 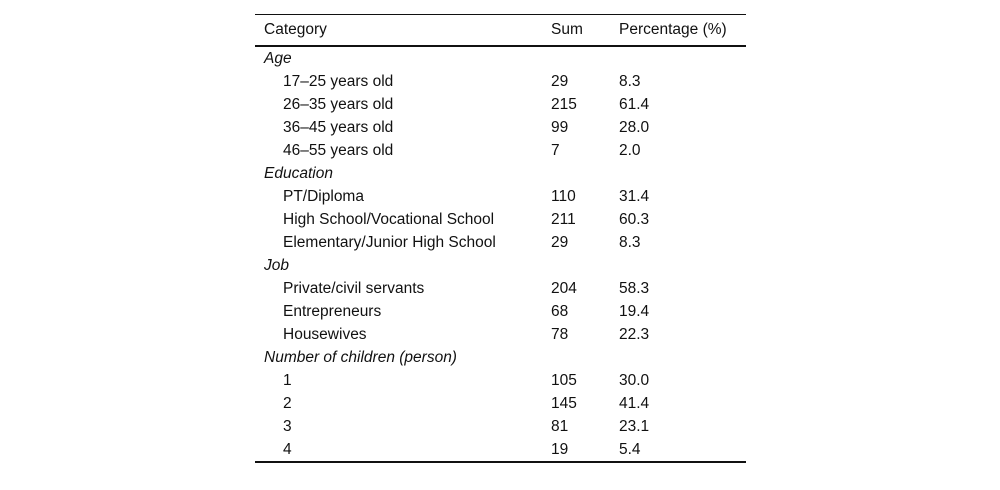 I want to click on table-row: 4 19 5.4, so click(x=500, y=450).